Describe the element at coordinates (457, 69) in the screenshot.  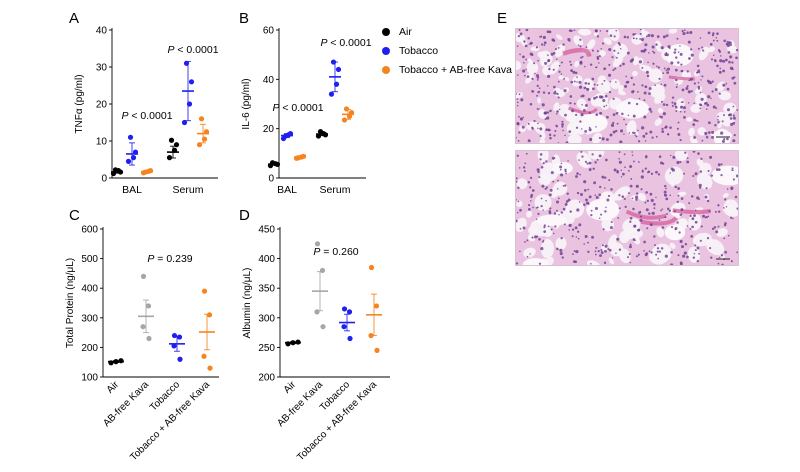
I see `legend-item-tobacco-kava: Tobacco + AB-free Kava` at that location.